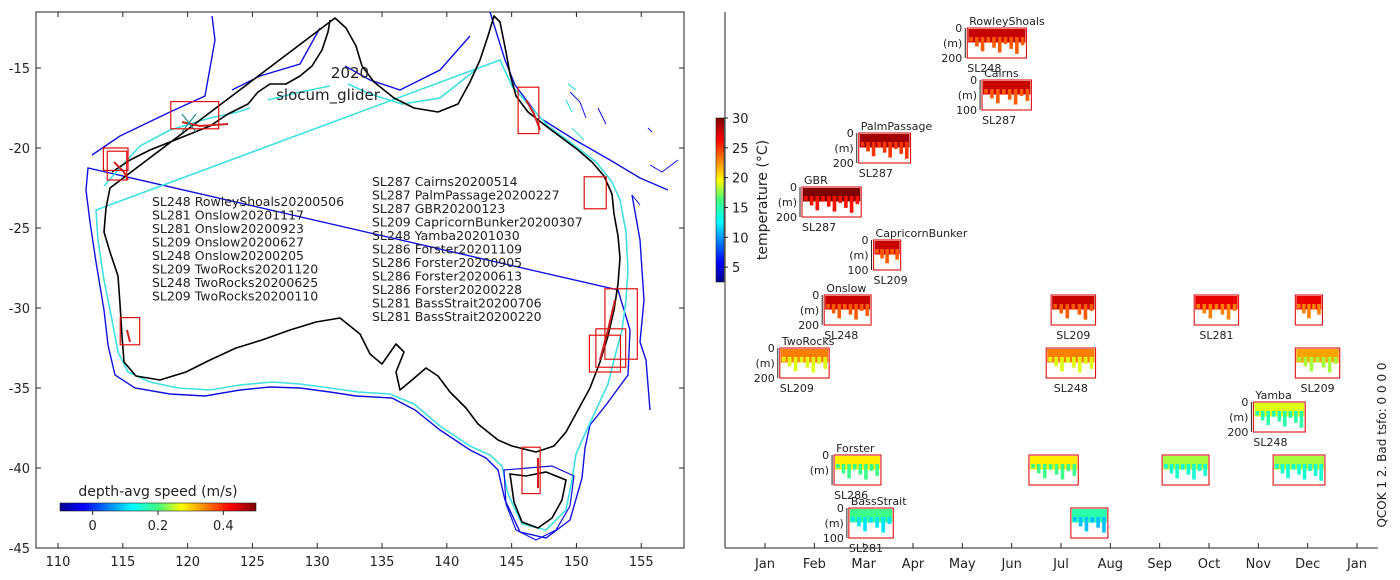 This screenshot has height=580, width=1400. I want to click on segment-RowleyShoals, so click(997, 43).